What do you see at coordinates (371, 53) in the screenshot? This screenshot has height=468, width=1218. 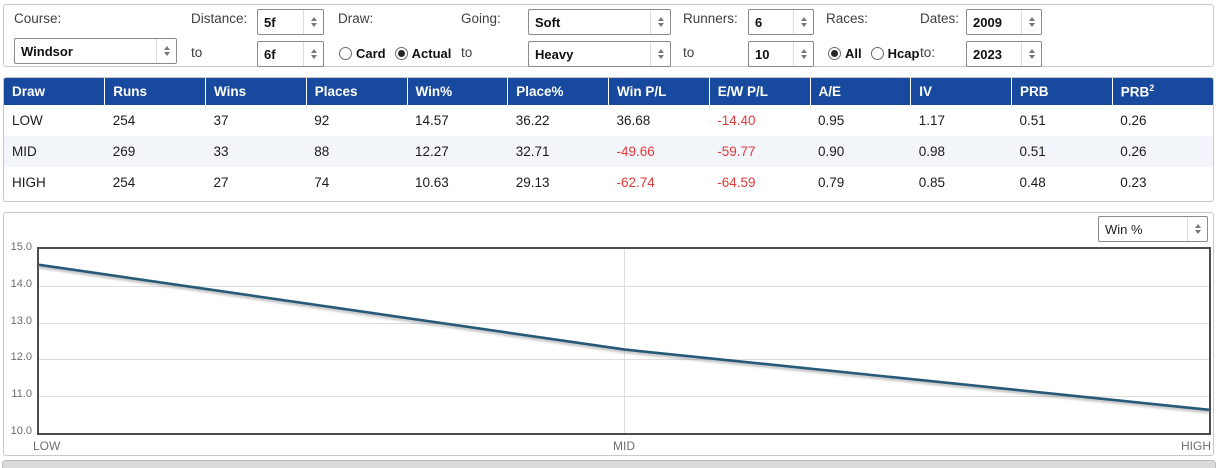 I see `draw-card-radio-label: Card` at bounding box center [371, 53].